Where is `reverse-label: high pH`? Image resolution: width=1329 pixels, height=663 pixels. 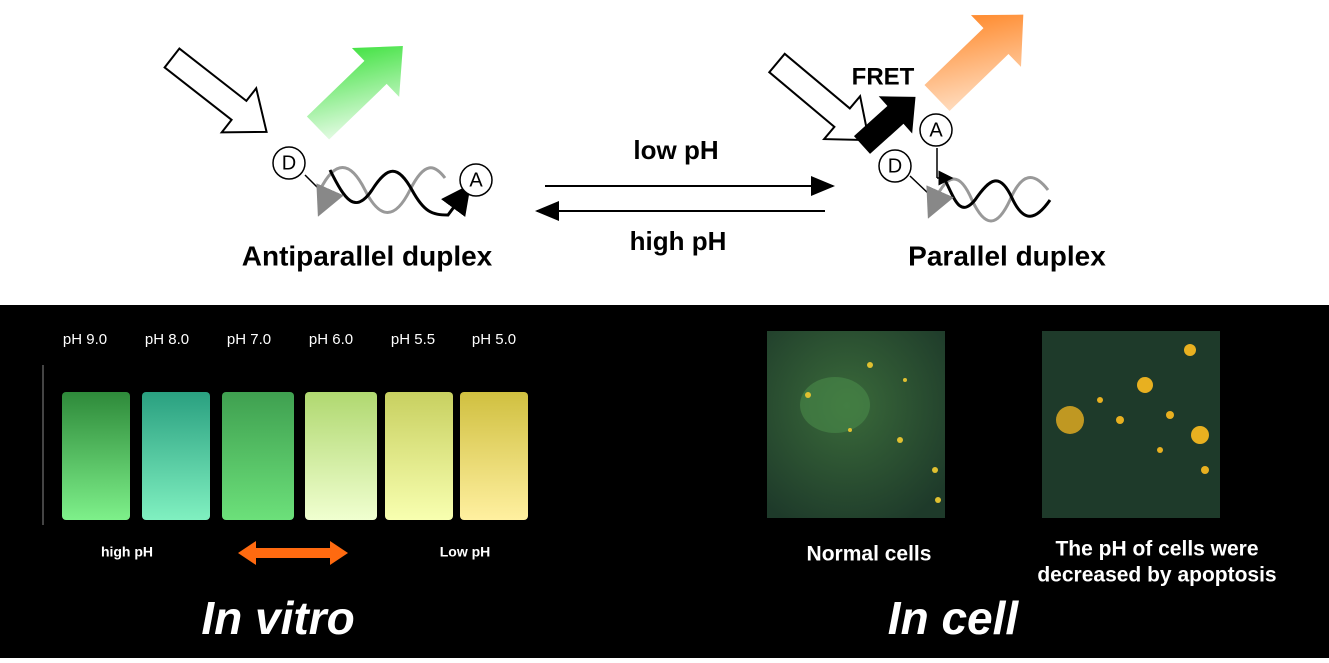 reverse-label: high pH is located at coordinates (678, 241).